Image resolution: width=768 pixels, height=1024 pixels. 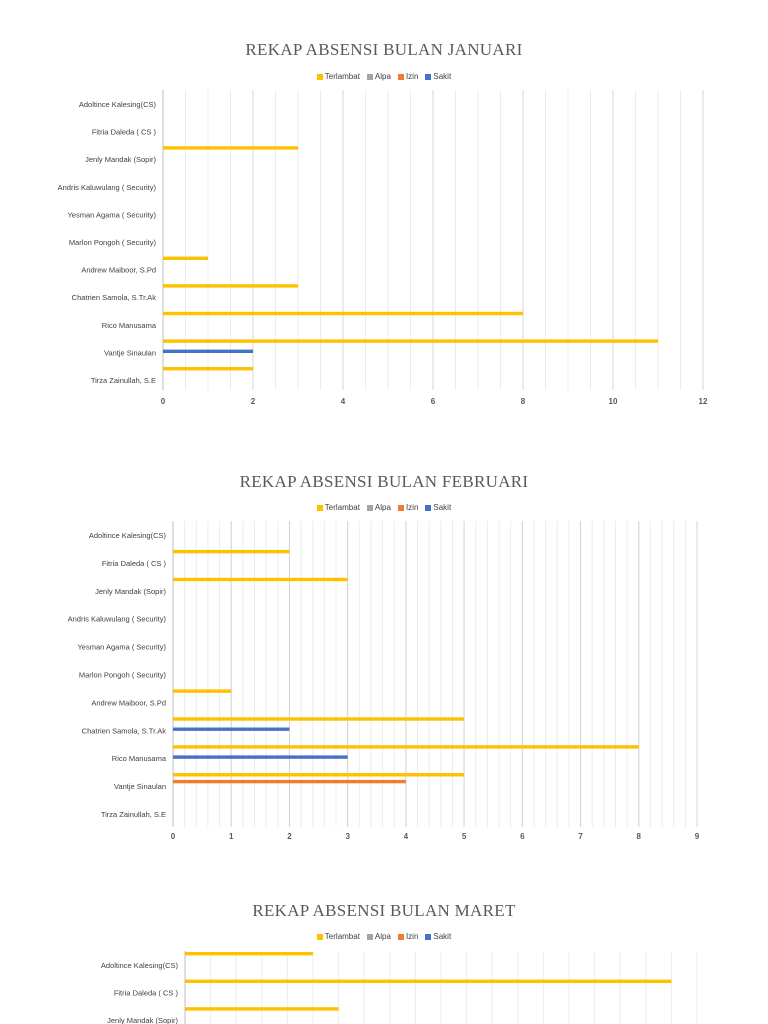 What do you see at coordinates (523, 401) in the screenshot?
I see `x-tick-label: 8` at bounding box center [523, 401].